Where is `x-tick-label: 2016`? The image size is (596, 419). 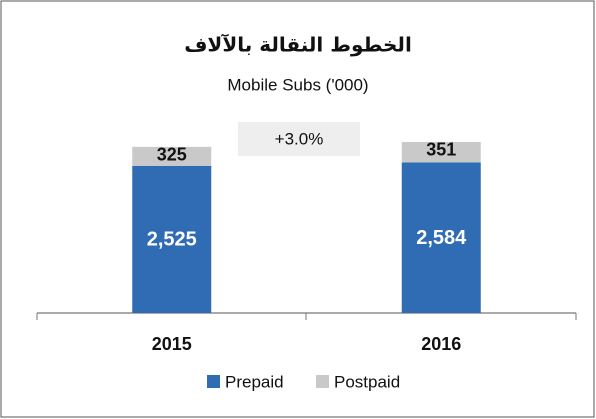 x-tick-label: 2016 is located at coordinates (441, 344).